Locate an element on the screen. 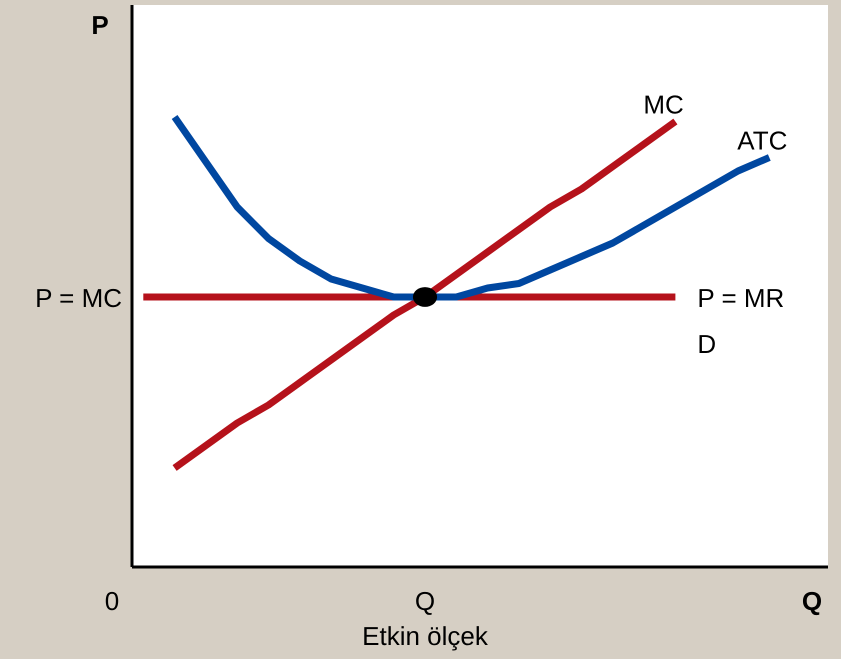 This screenshot has height=659, width=841. x-tick-label: 0 is located at coordinates (112, 601).